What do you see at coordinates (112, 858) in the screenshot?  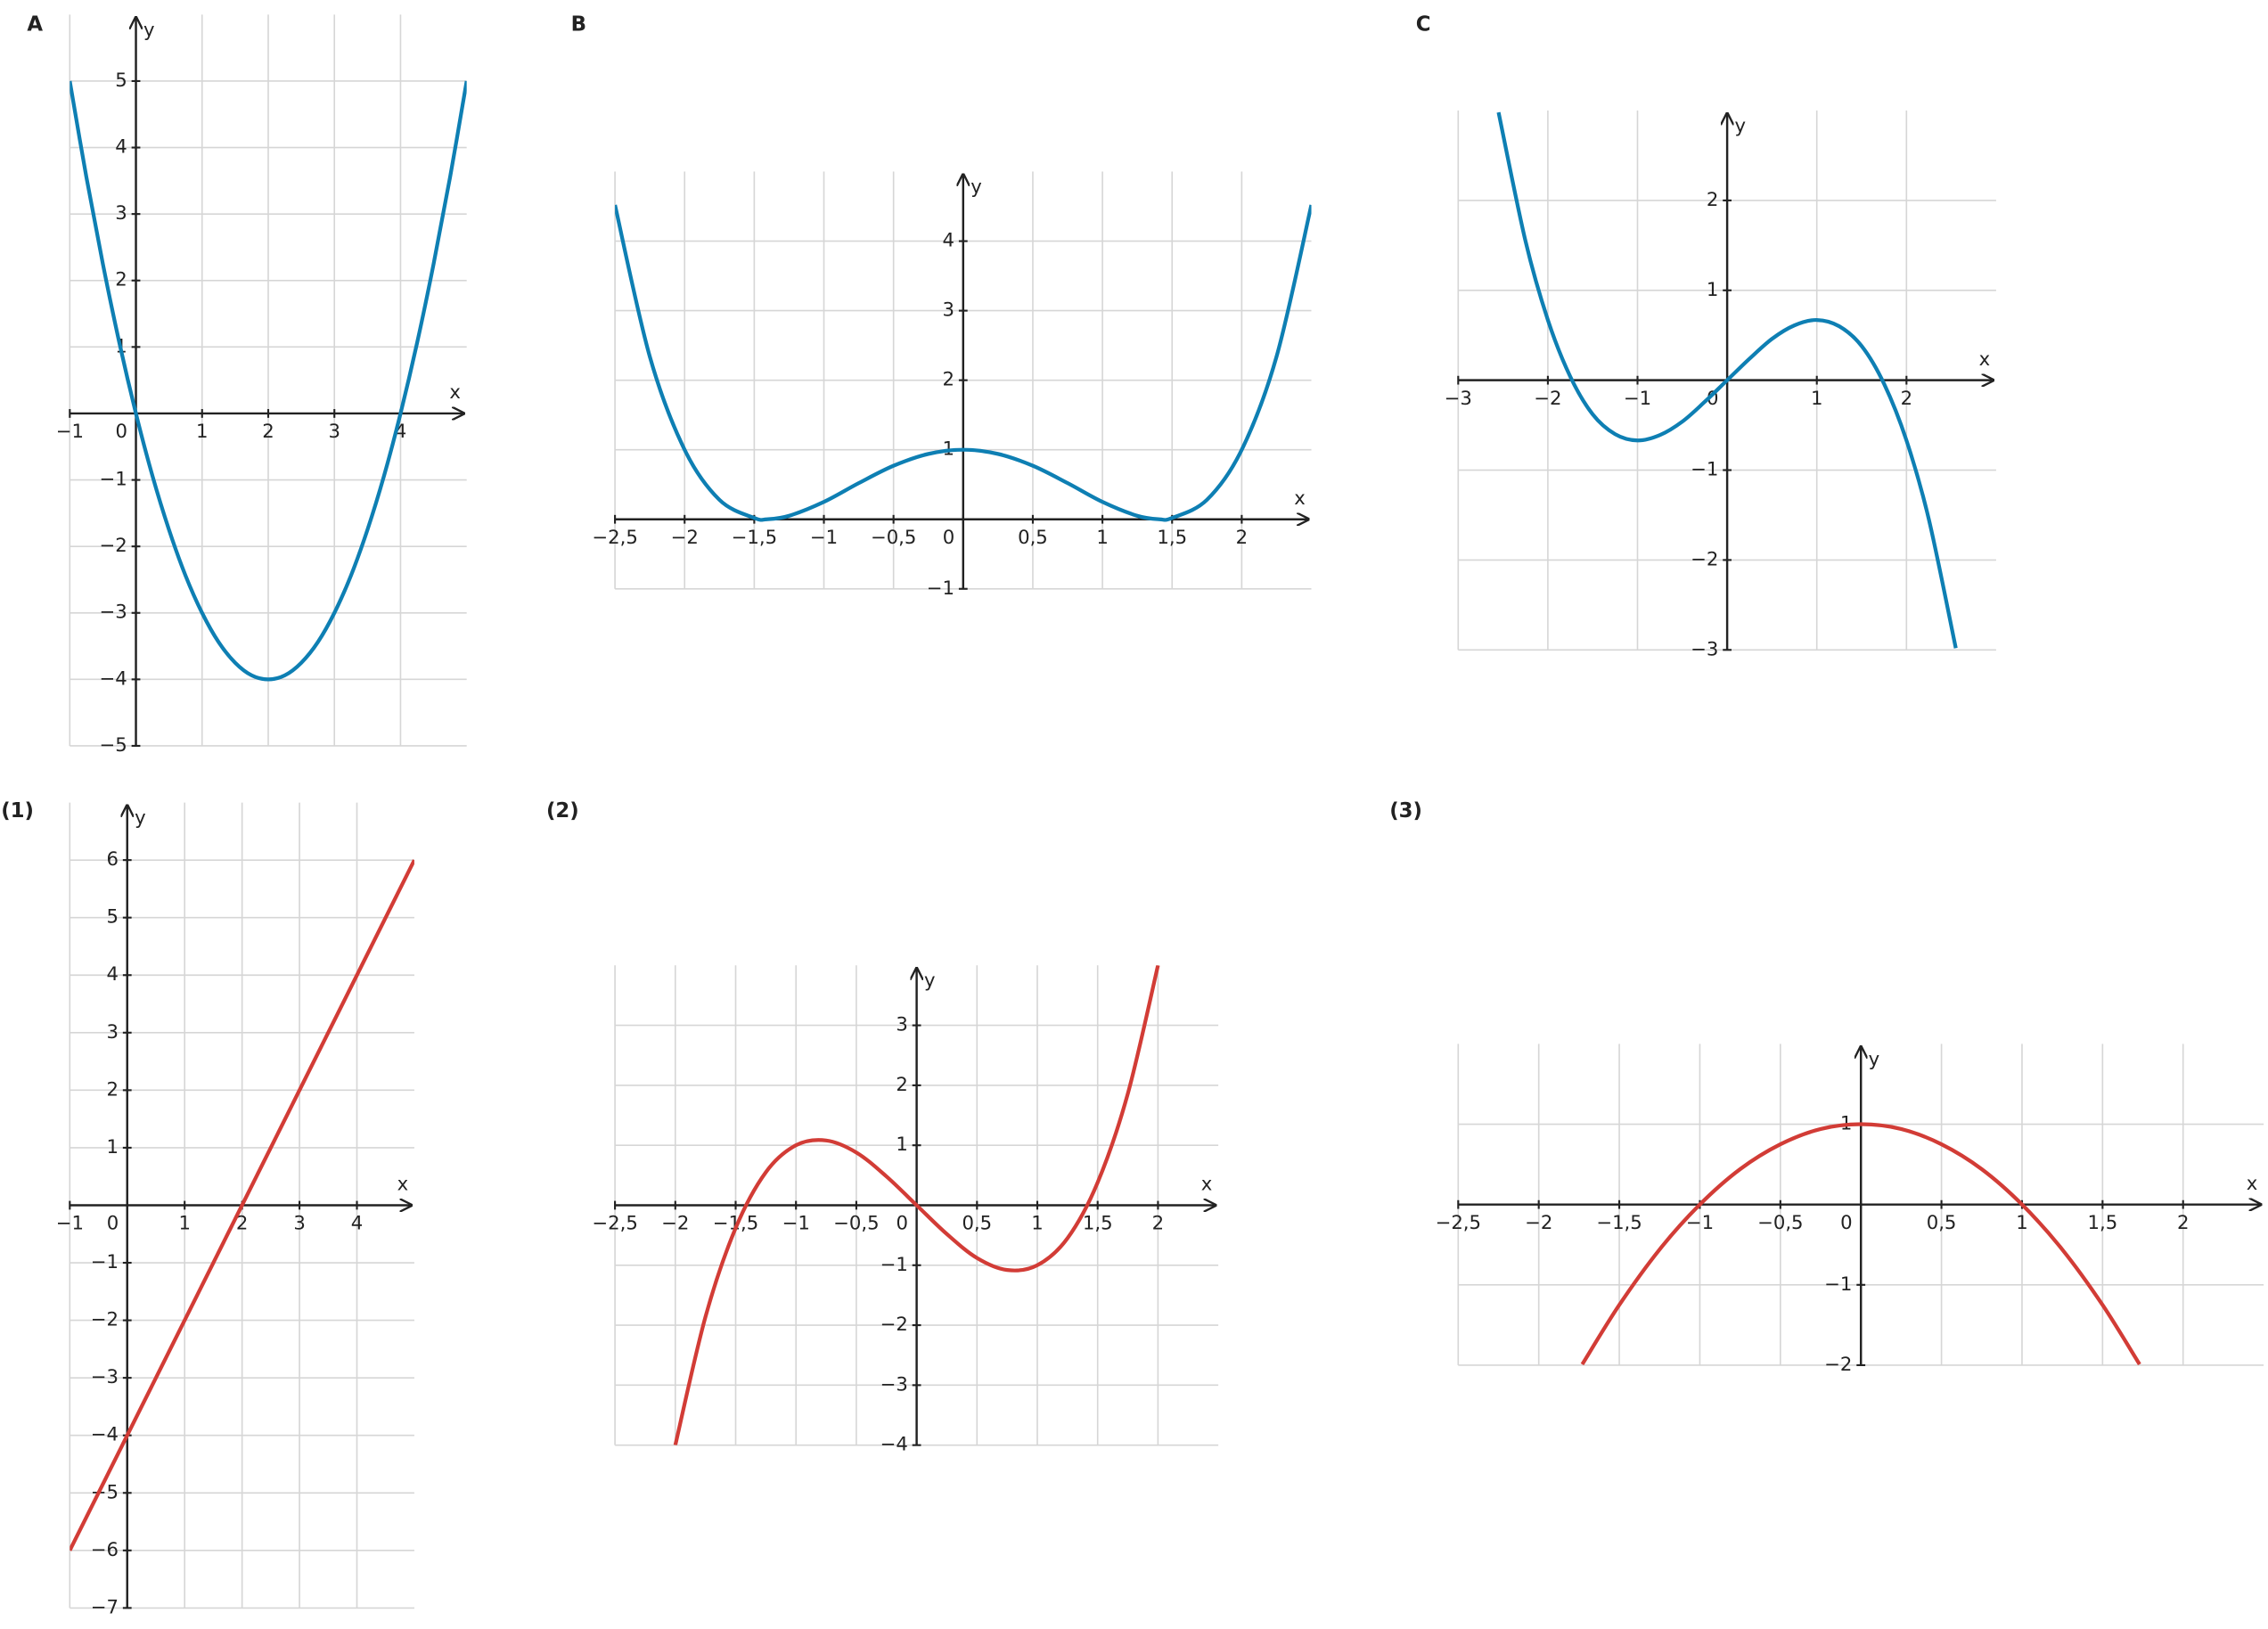 I see `y-tick-label: 6` at bounding box center [112, 858].